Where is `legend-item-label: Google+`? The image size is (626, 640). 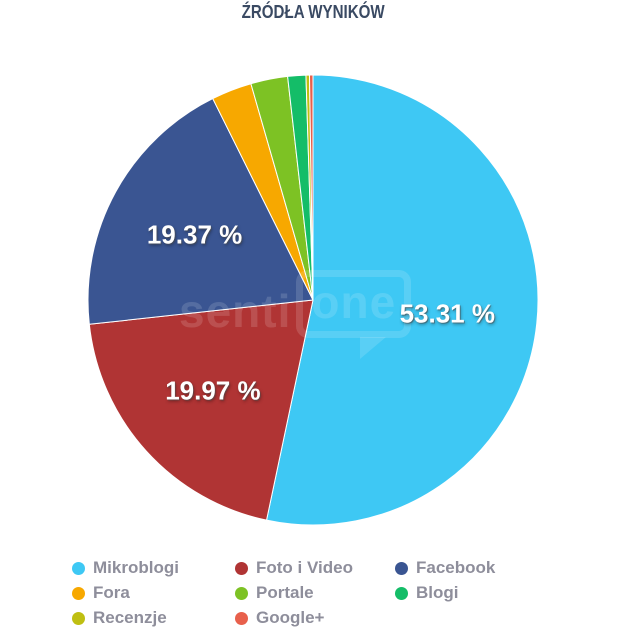 legend-item-label: Google+ is located at coordinates (290, 617).